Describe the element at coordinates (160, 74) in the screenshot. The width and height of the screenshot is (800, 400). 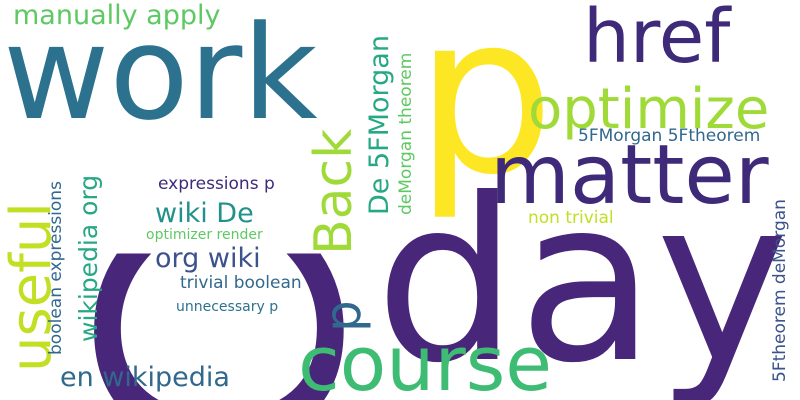
I see `word-work: work` at that location.